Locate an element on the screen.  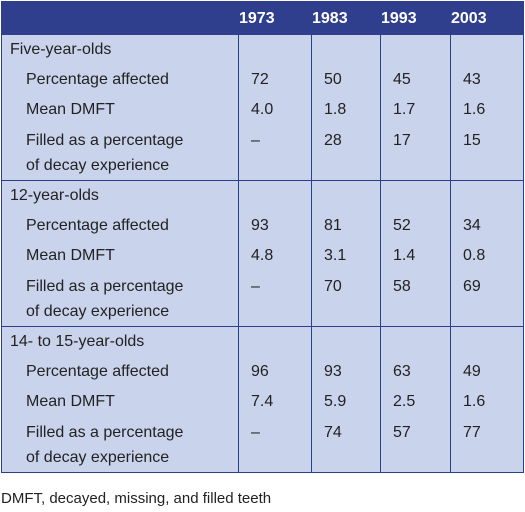
cell-value: 70 is located at coordinates (346, 299).